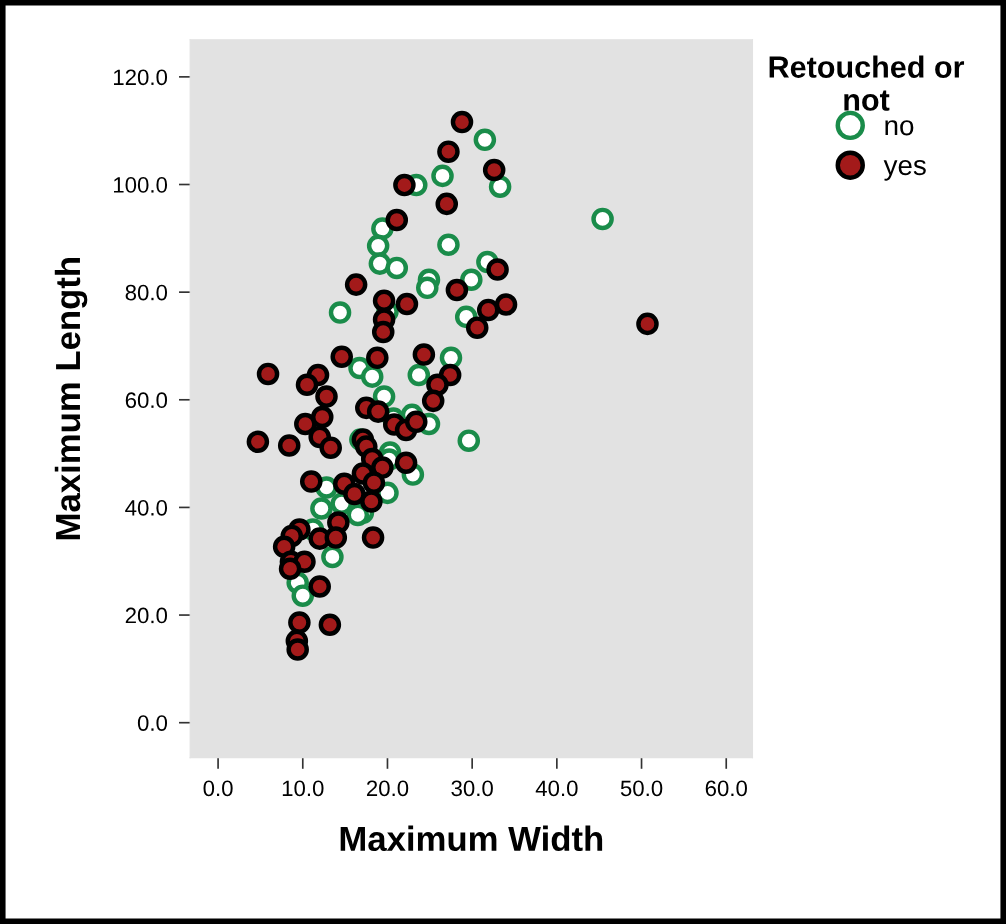  I want to click on x-tick-label: 50.0, so click(641, 788).